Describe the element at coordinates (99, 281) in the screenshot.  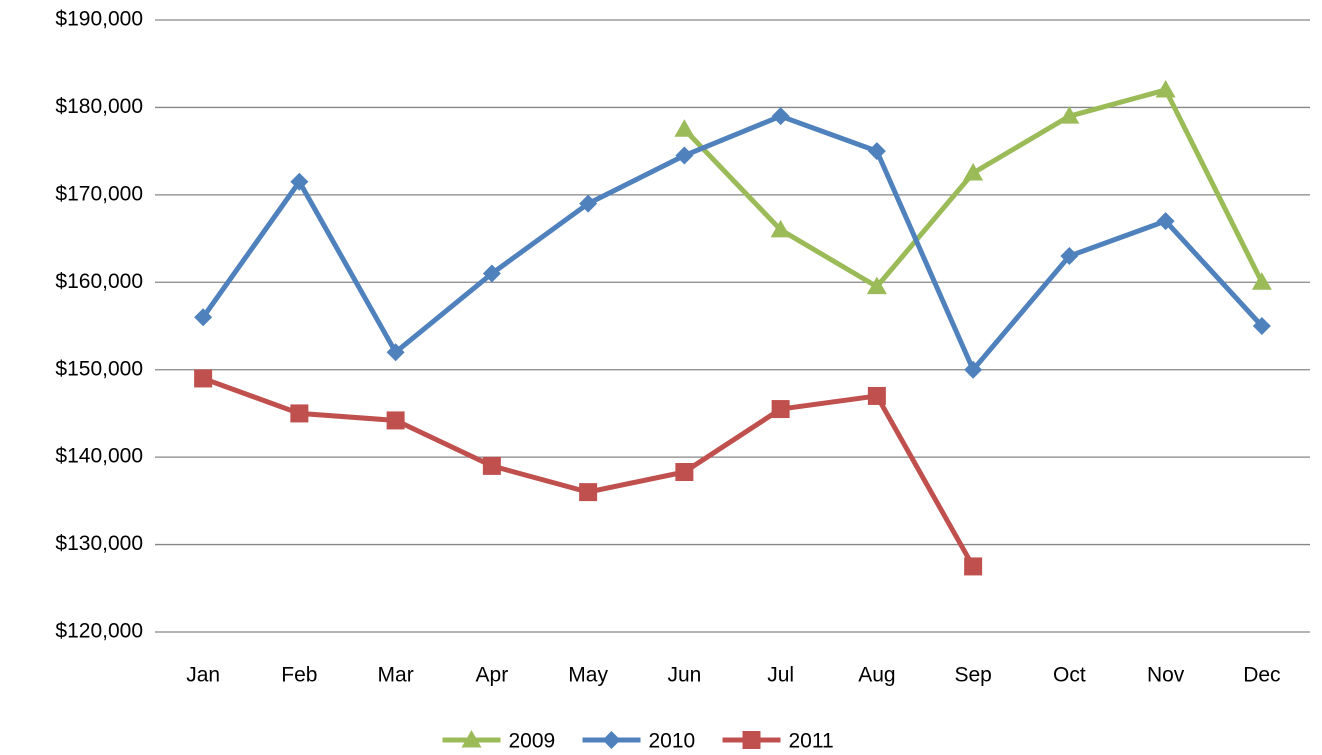
I see `y-tick-label: $160,000` at that location.